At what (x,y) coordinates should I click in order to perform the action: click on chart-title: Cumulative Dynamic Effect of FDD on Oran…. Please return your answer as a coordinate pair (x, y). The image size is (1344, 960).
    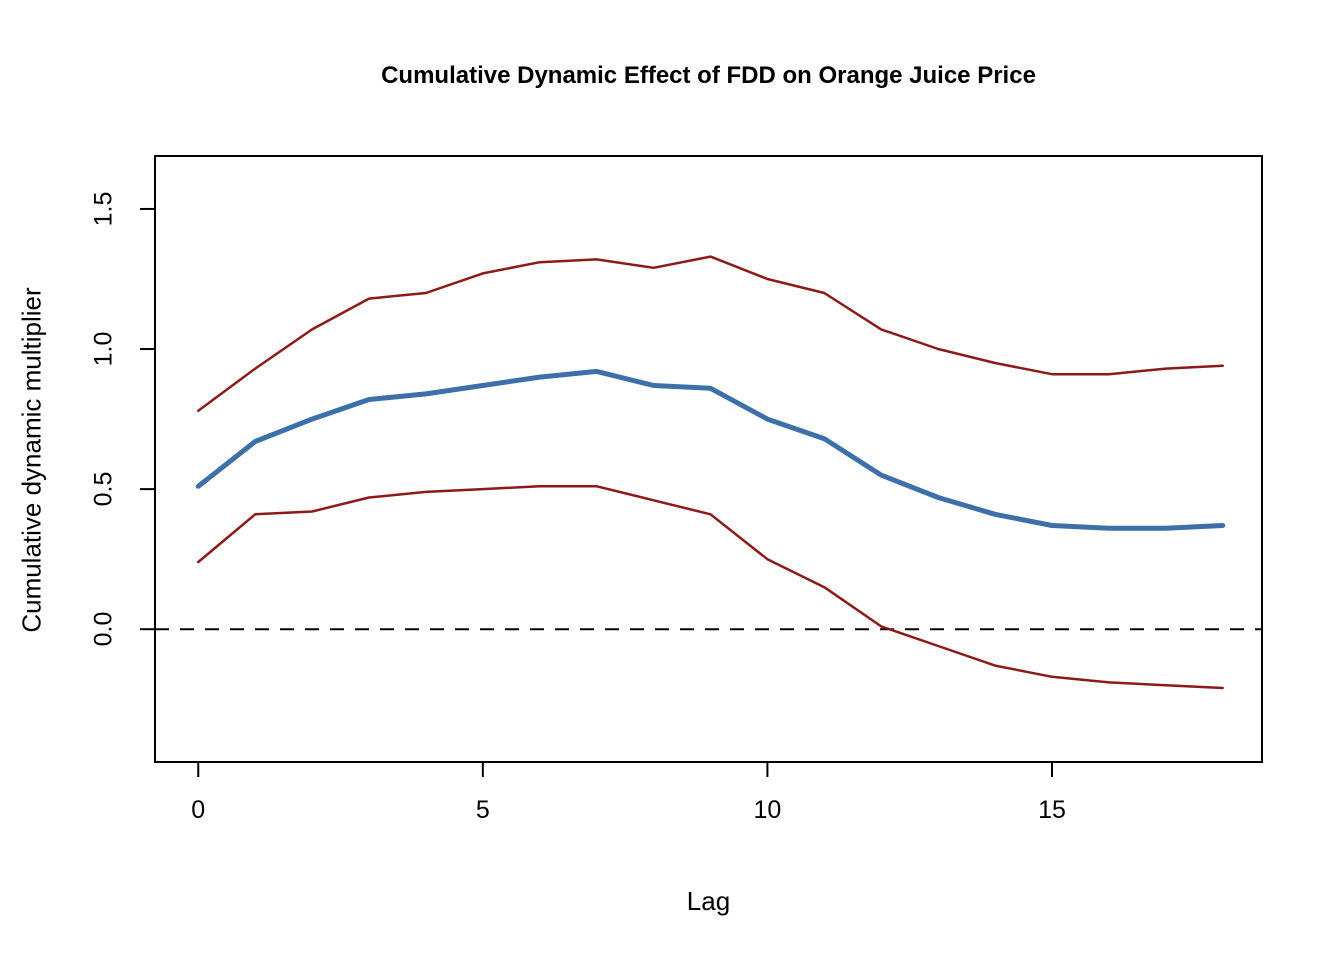
    Looking at the image, I should click on (708, 75).